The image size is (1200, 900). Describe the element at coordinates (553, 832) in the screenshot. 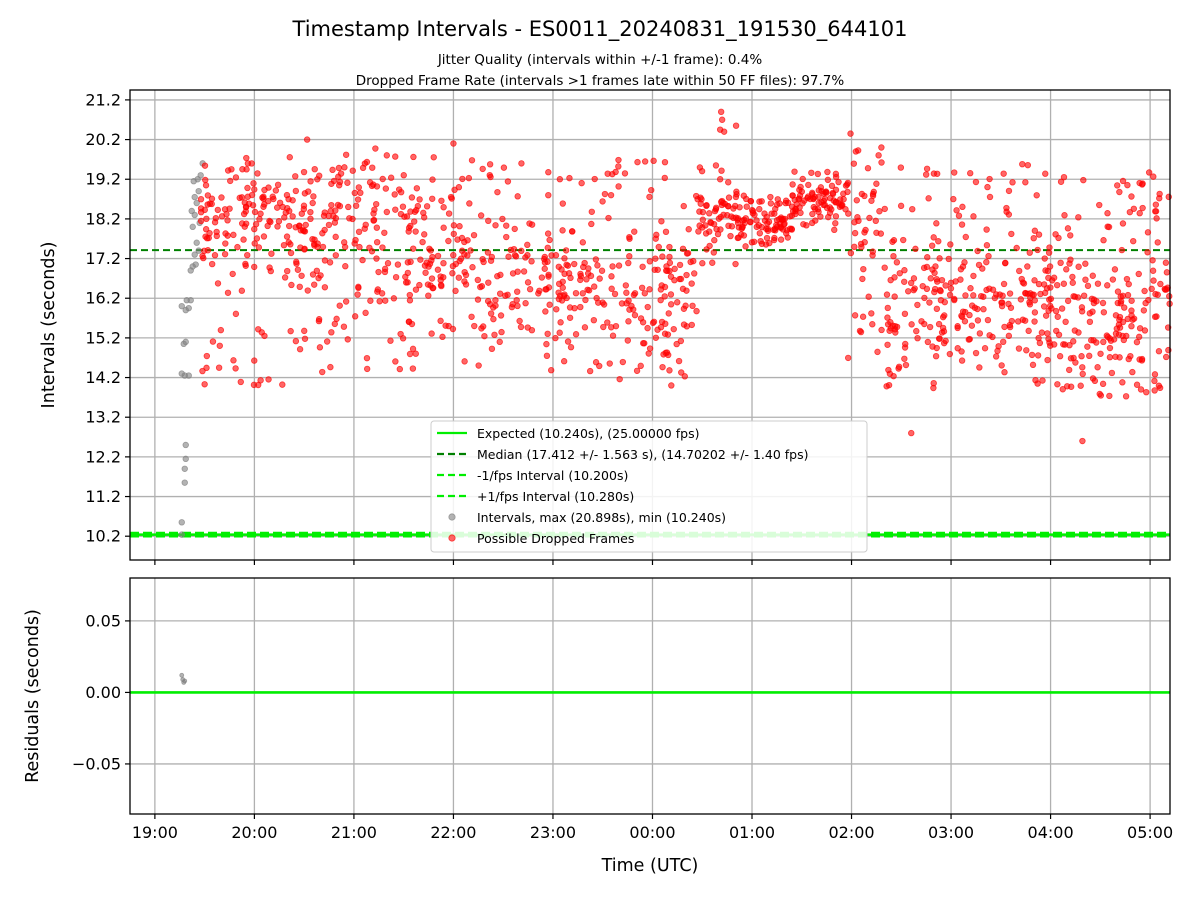

I see `x-tick-label: 23:00` at that location.